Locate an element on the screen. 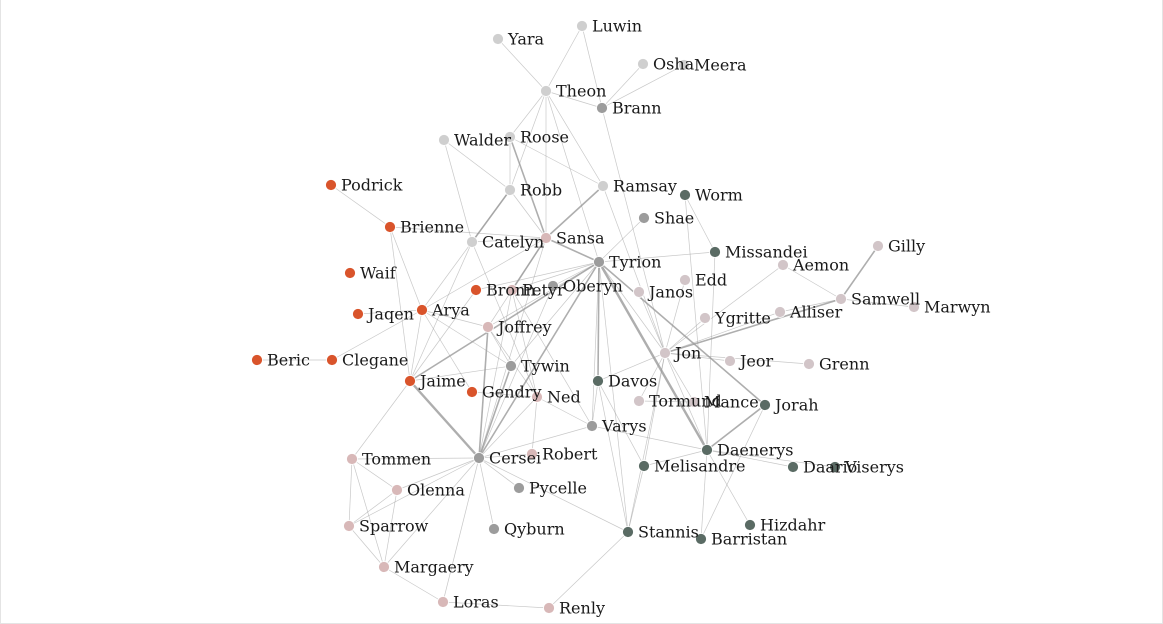  node-label-petyr: Petyr is located at coordinates (543, 290).